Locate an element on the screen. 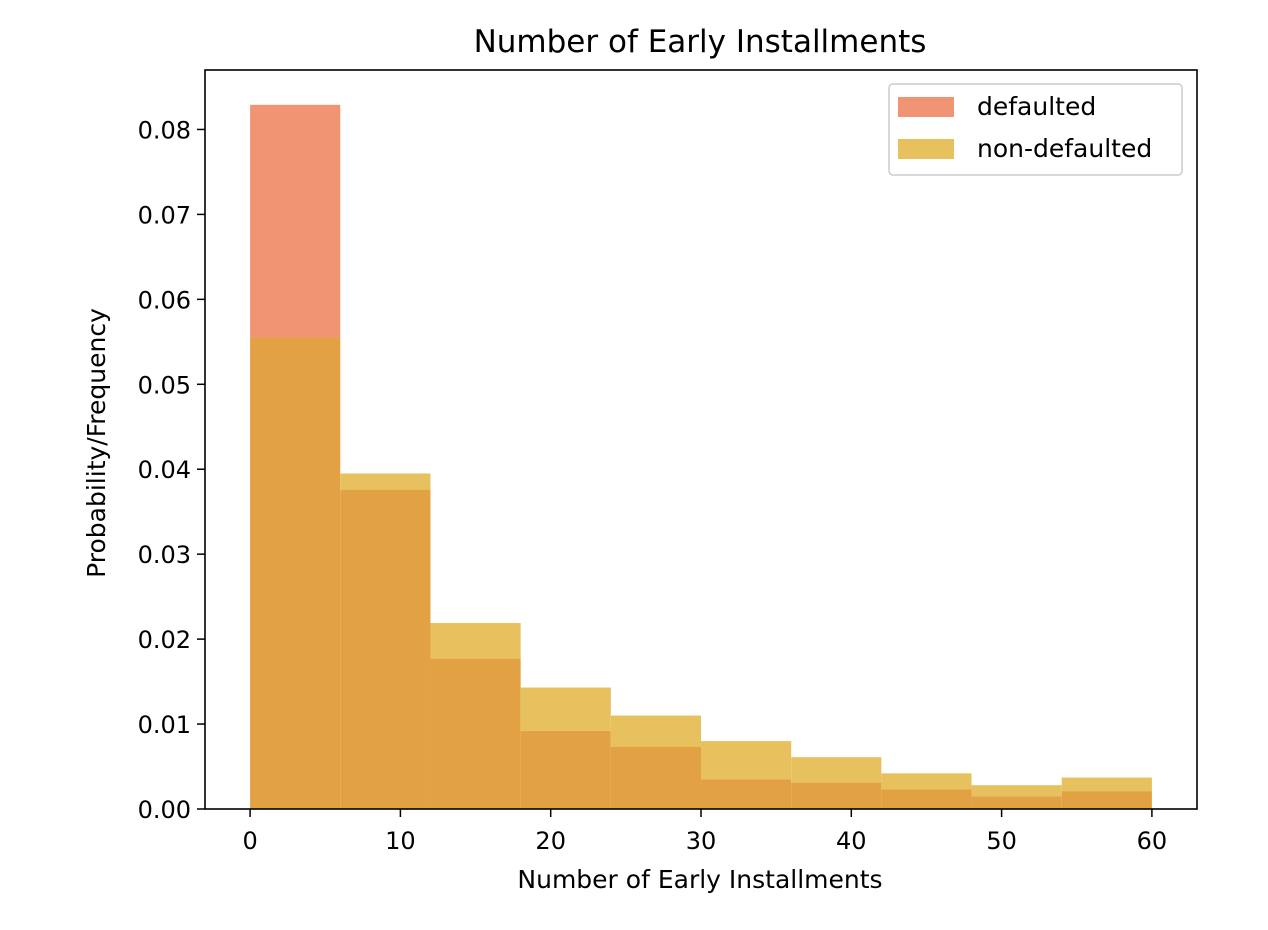 This screenshot has width=1268, height=930. x-tick-label: 30 is located at coordinates (701, 841).